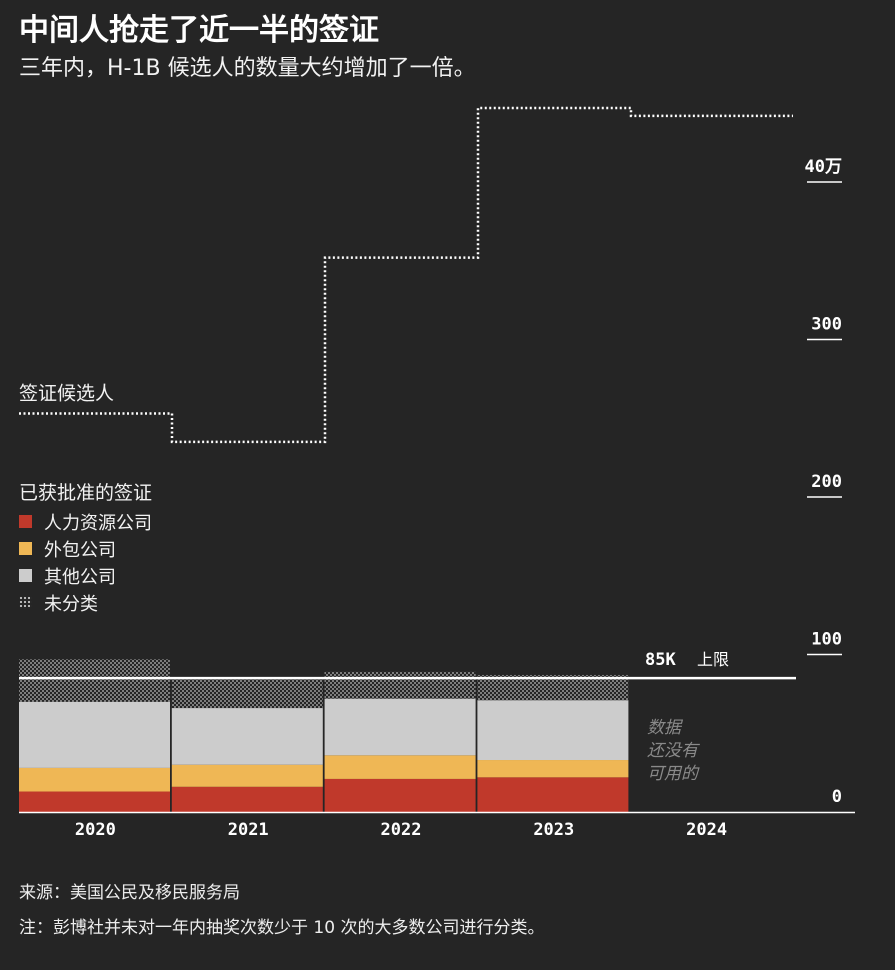  I want to click on legend-label-hr: 人力资源公司, so click(98, 523).